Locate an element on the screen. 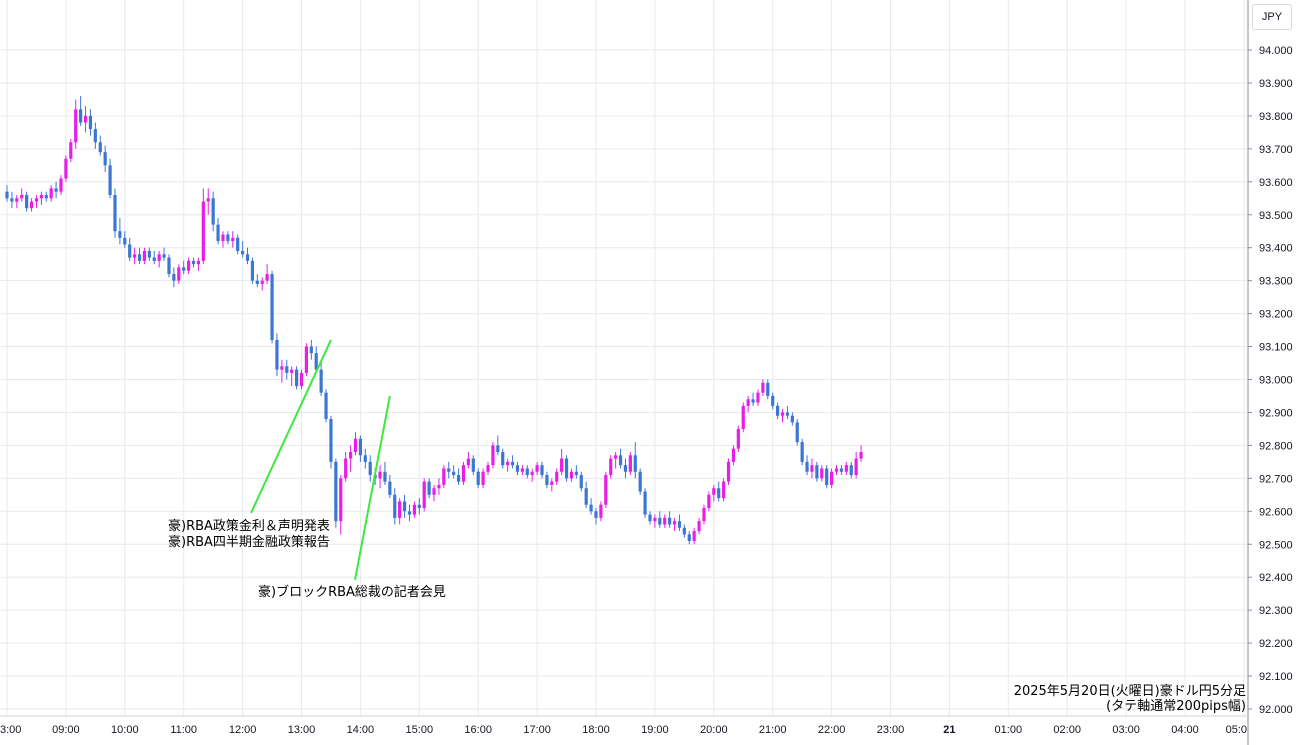  time-tick-label: 15:00 is located at coordinates (420, 730).